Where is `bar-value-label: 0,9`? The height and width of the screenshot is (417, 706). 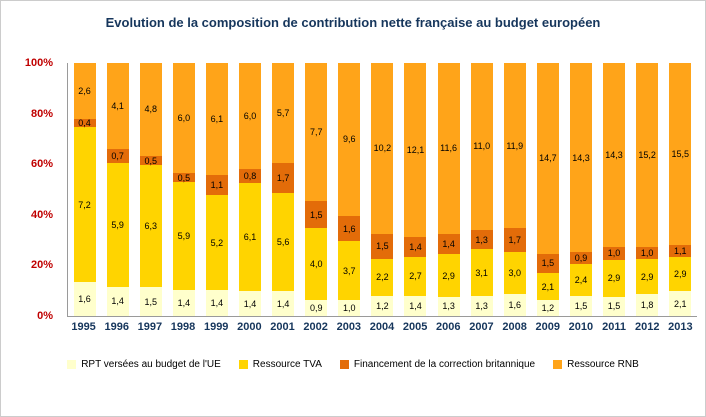 bar-value-label: 0,9 is located at coordinates (581, 258).